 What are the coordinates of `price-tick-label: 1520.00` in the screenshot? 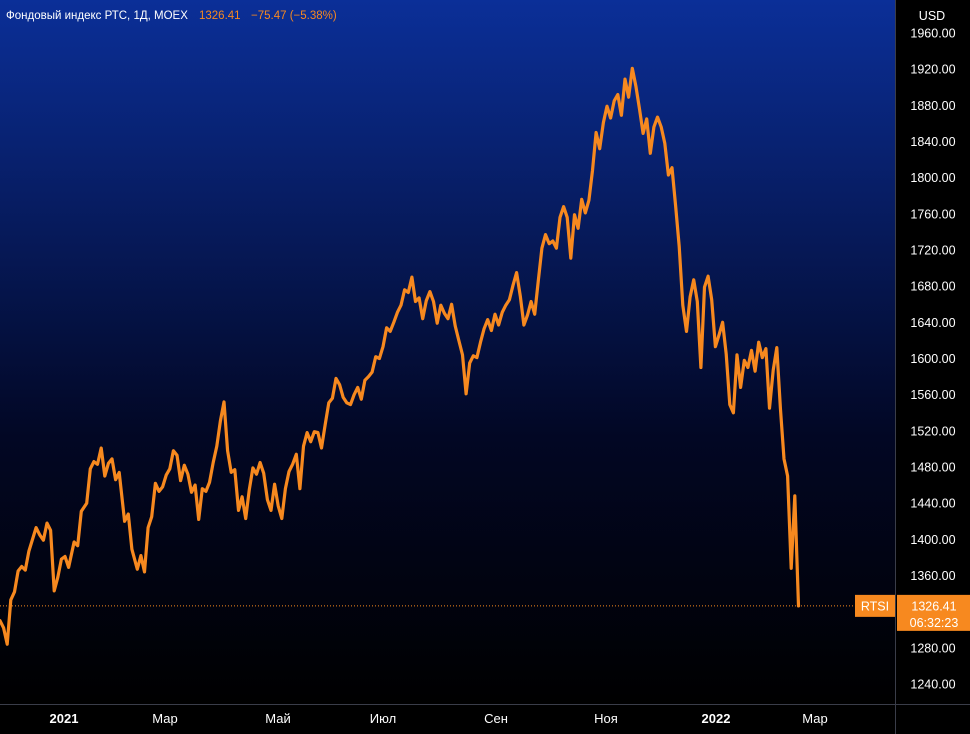 It's located at (932, 431).